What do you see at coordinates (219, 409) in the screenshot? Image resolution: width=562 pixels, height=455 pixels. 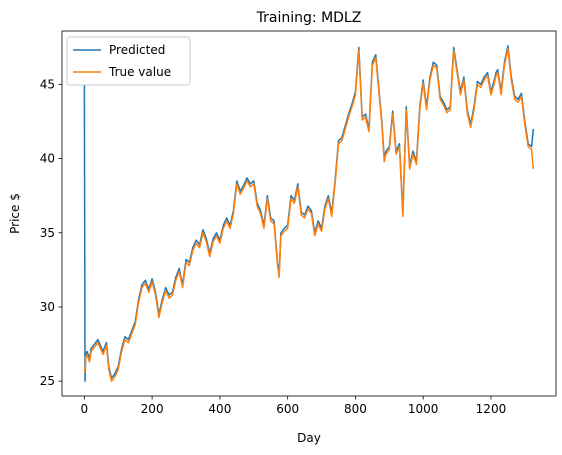 I see `x-tick-label: 400` at bounding box center [219, 409].